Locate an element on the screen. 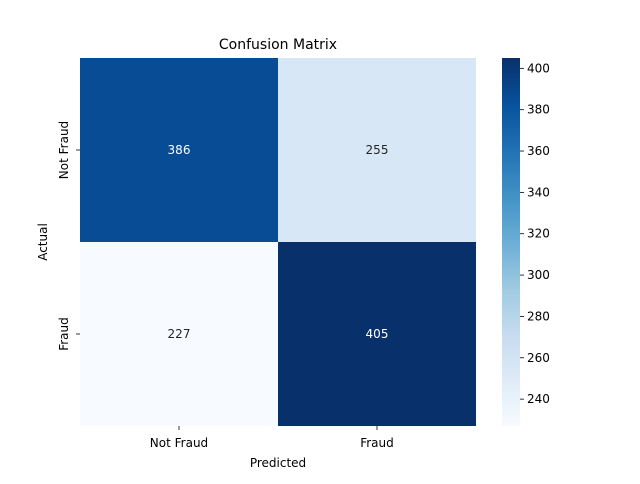 This screenshot has width=640, height=484. colorbar-tick-label: 400 is located at coordinates (538, 68).